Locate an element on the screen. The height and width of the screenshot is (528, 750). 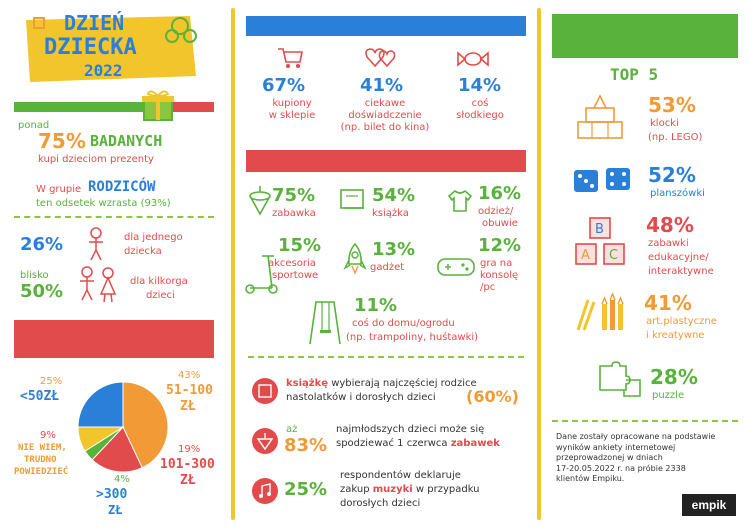
type-label-line: ciekawe is located at coordinates (385, 103).